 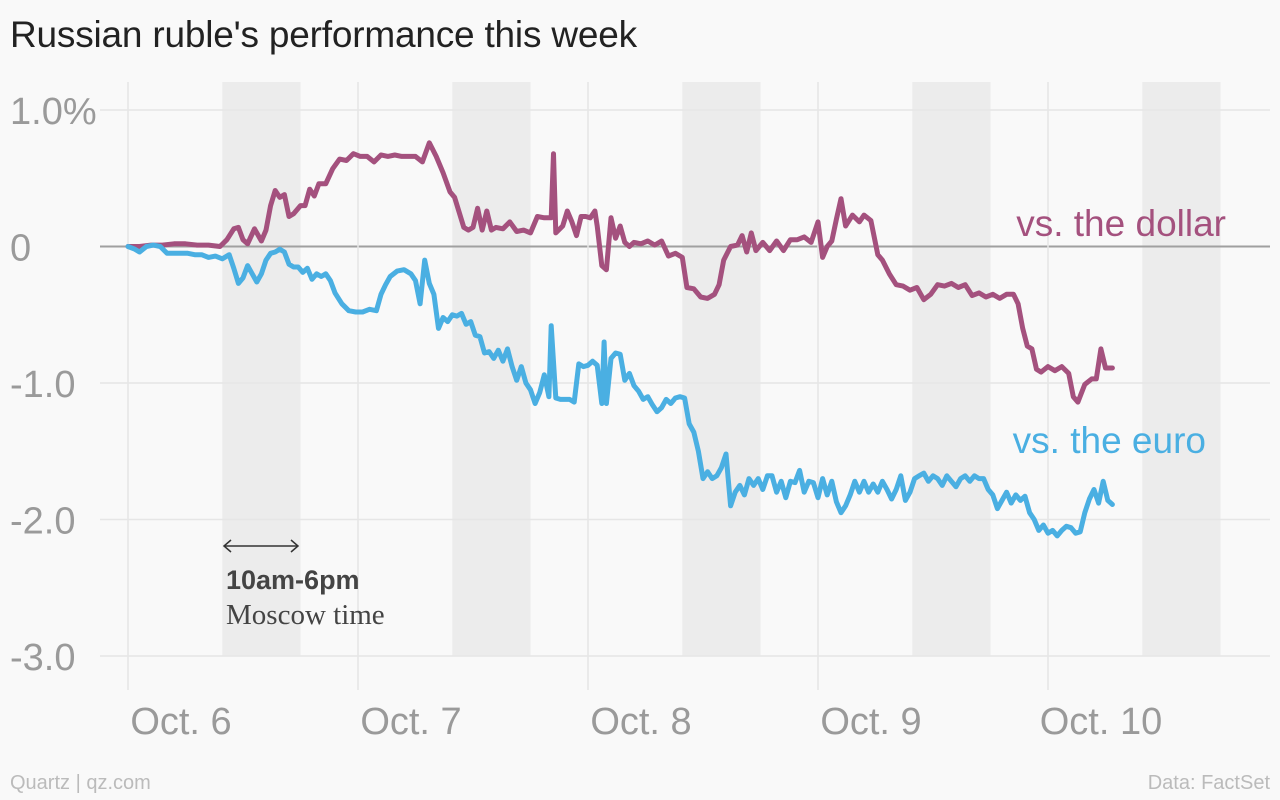 I want to click on x-tick-label: Oct. 6, so click(x=180, y=722).